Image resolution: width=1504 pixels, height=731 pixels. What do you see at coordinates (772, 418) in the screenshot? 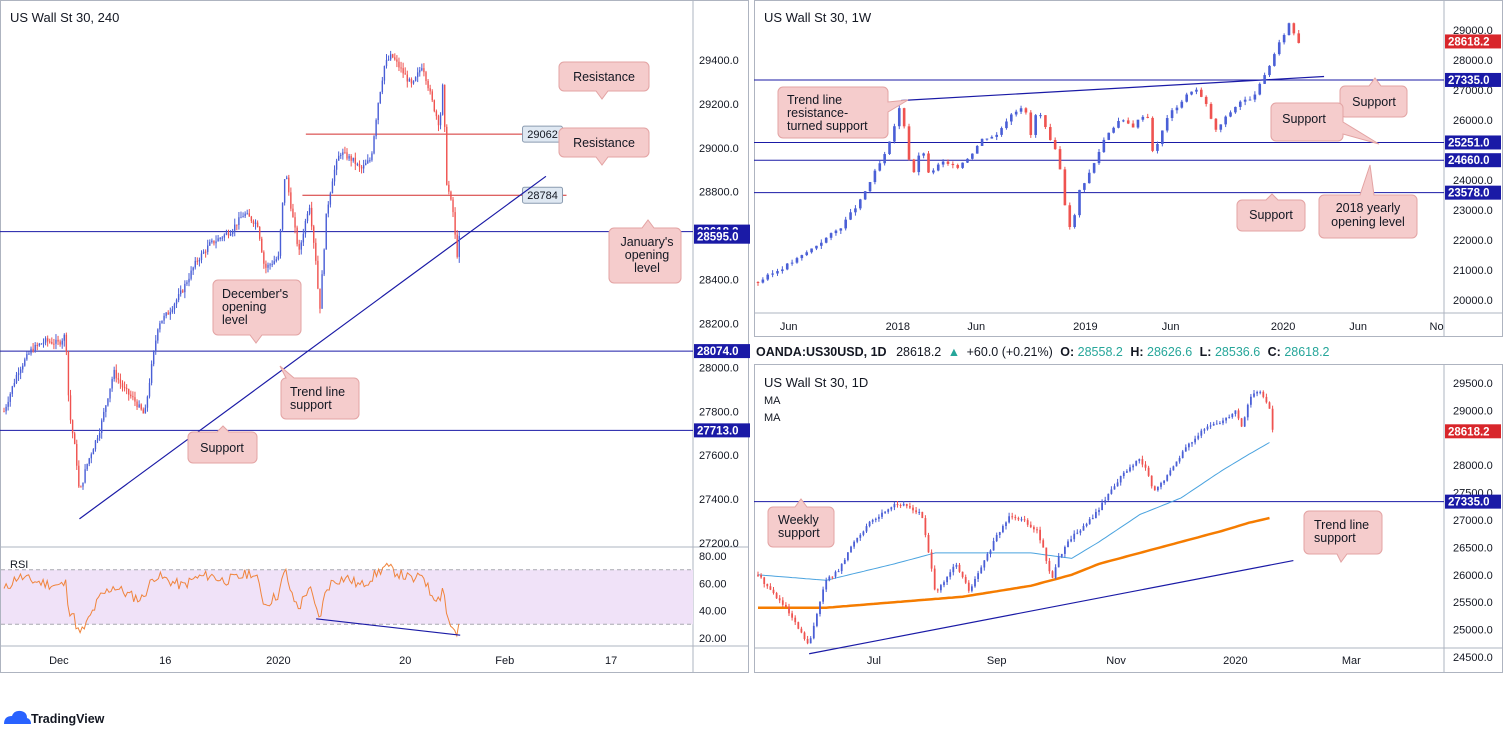
I see `daily-ma-label-2: MA` at bounding box center [772, 418].